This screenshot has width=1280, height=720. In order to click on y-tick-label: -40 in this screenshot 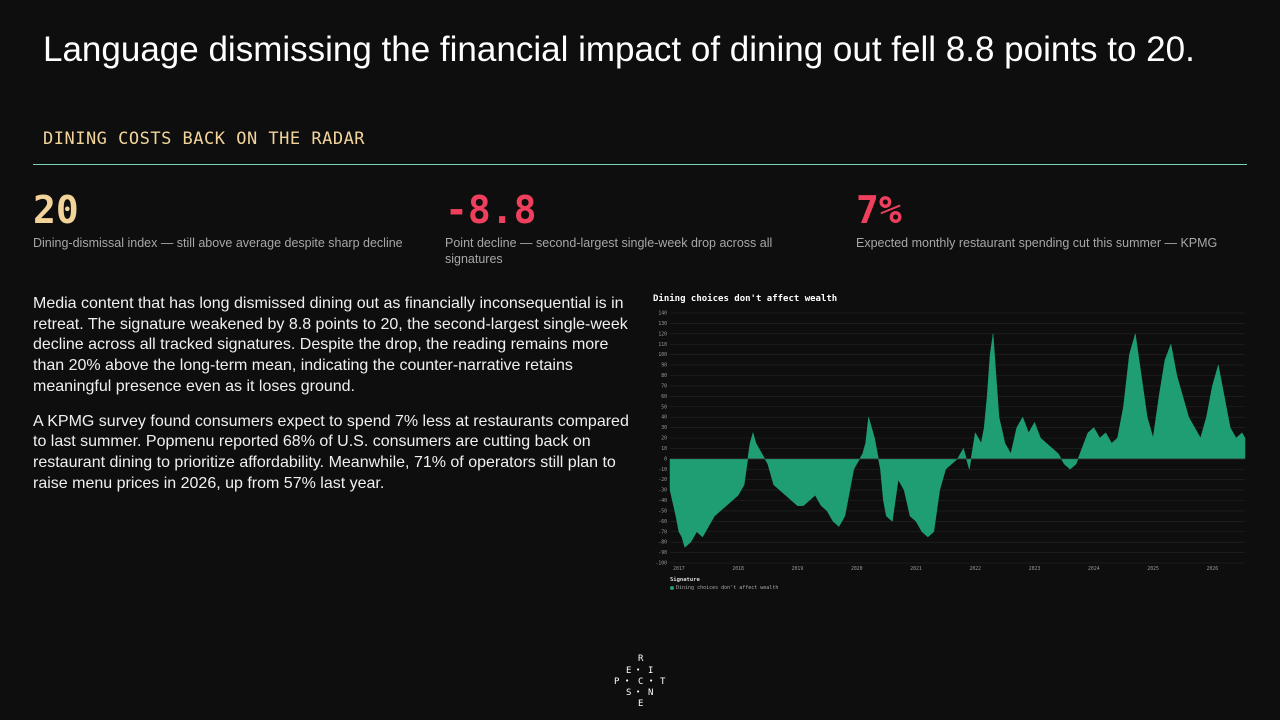, I will do `click(662, 501)`.